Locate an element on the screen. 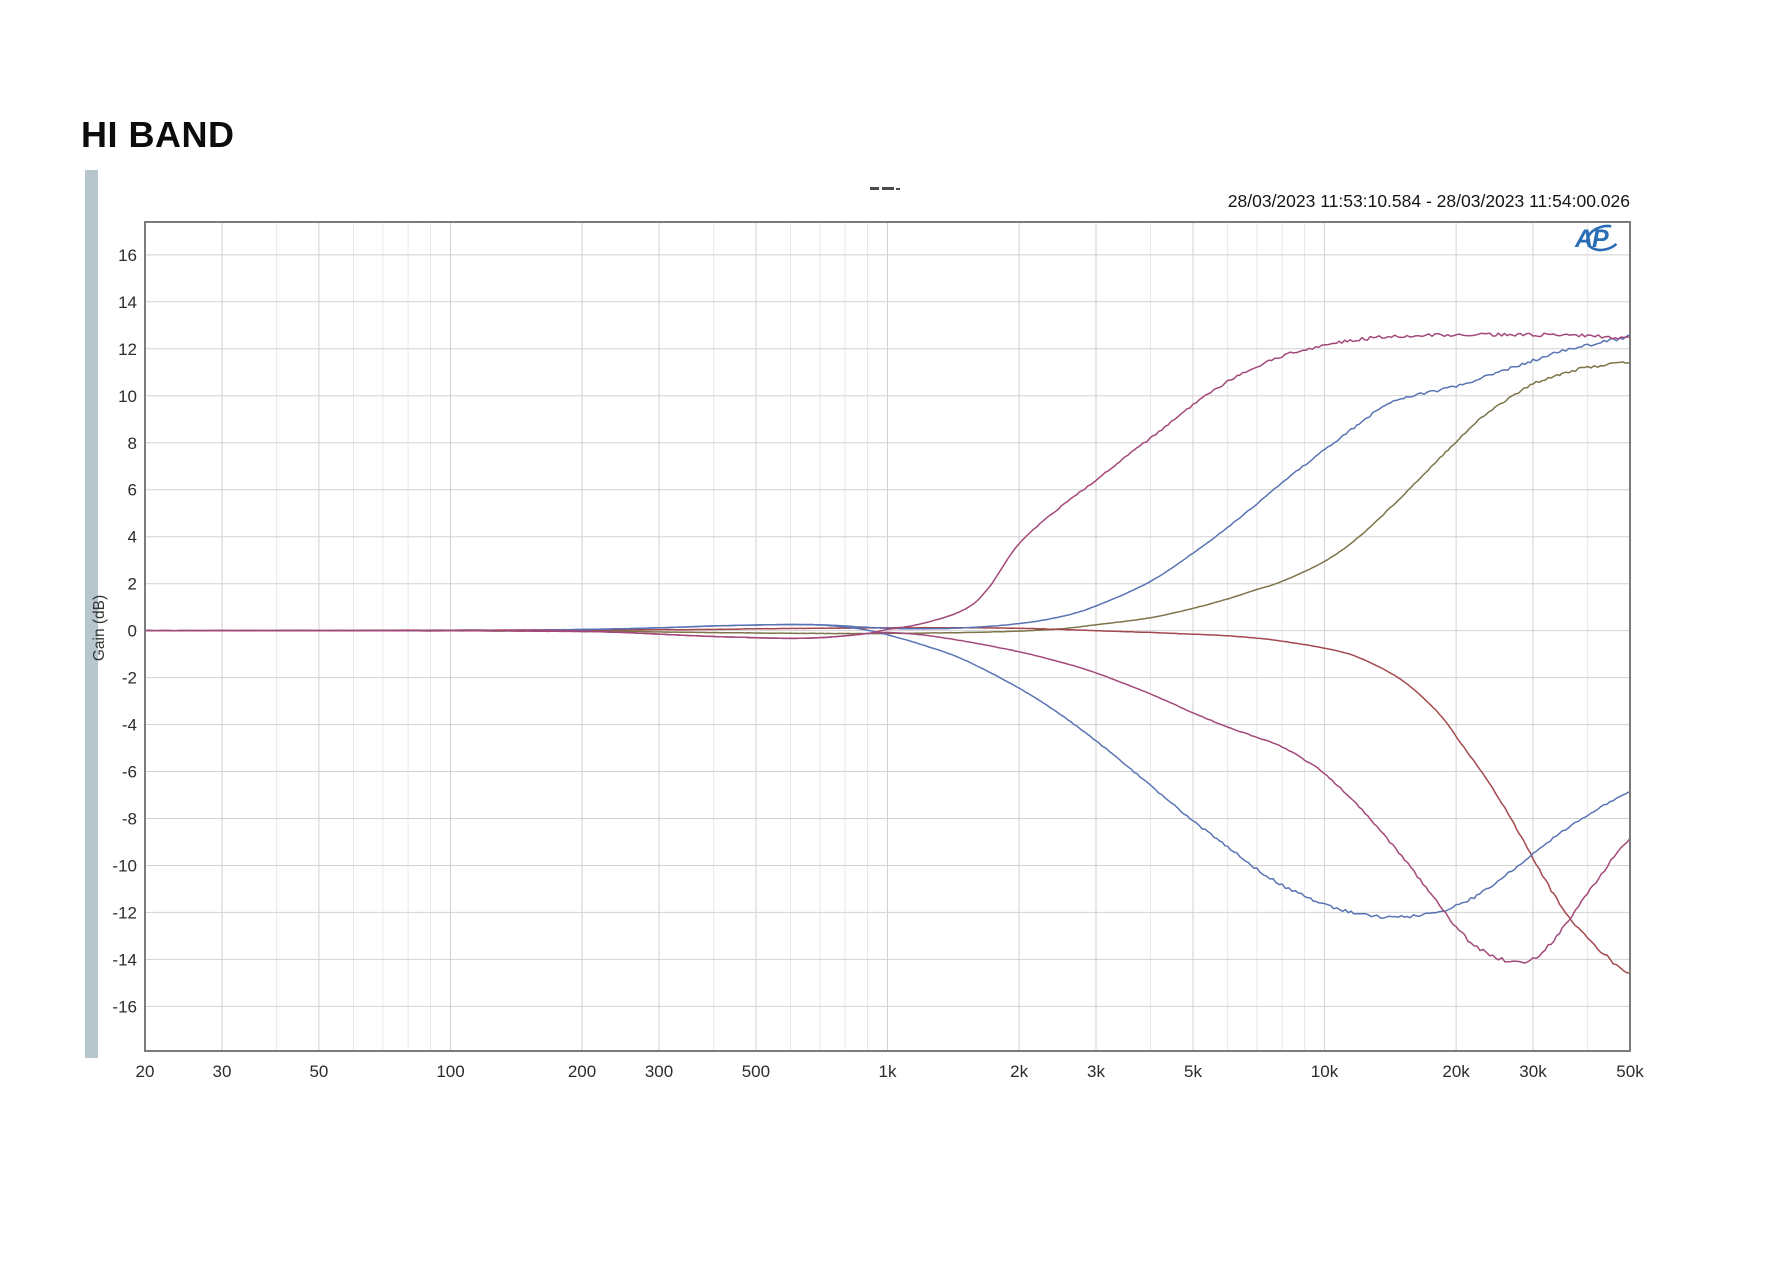  x-tick-label: 50 is located at coordinates (318, 1071).